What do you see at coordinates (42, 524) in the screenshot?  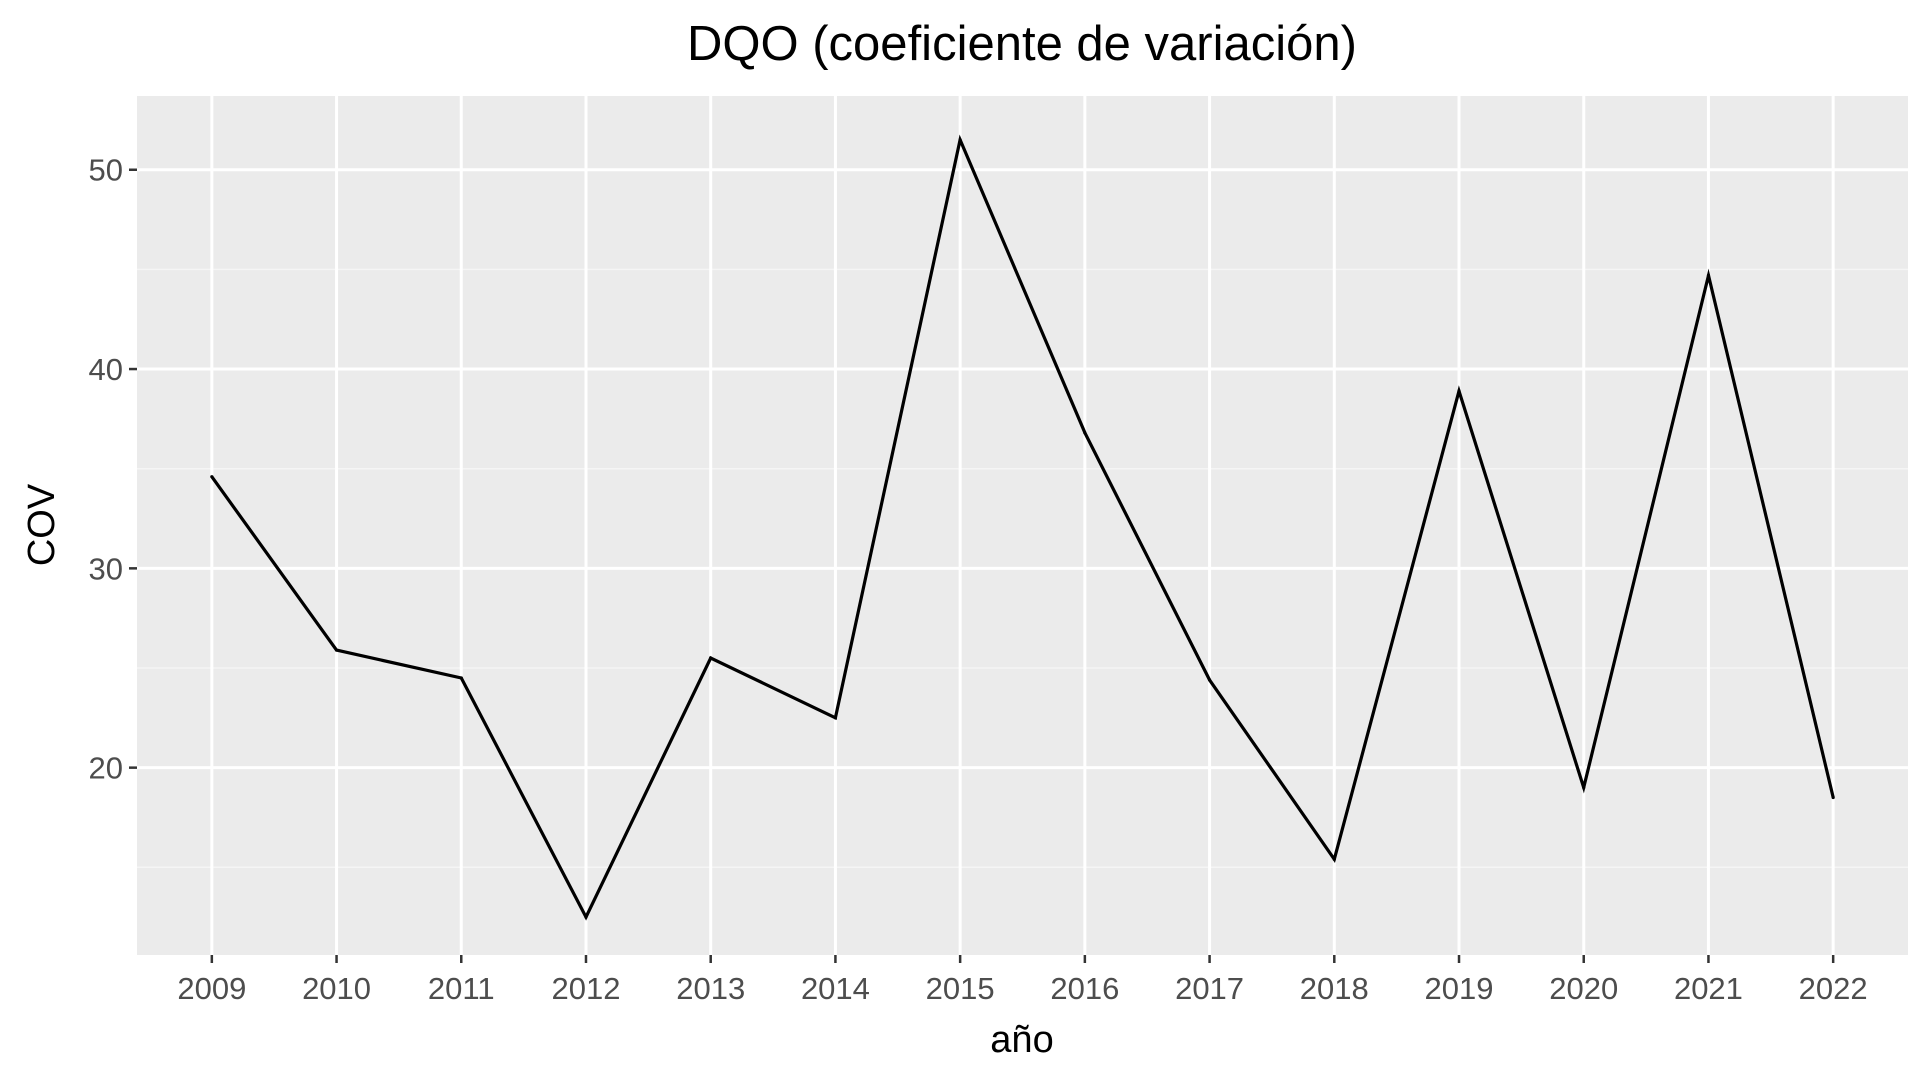 I see `y-axis-title: COV` at bounding box center [42, 524].